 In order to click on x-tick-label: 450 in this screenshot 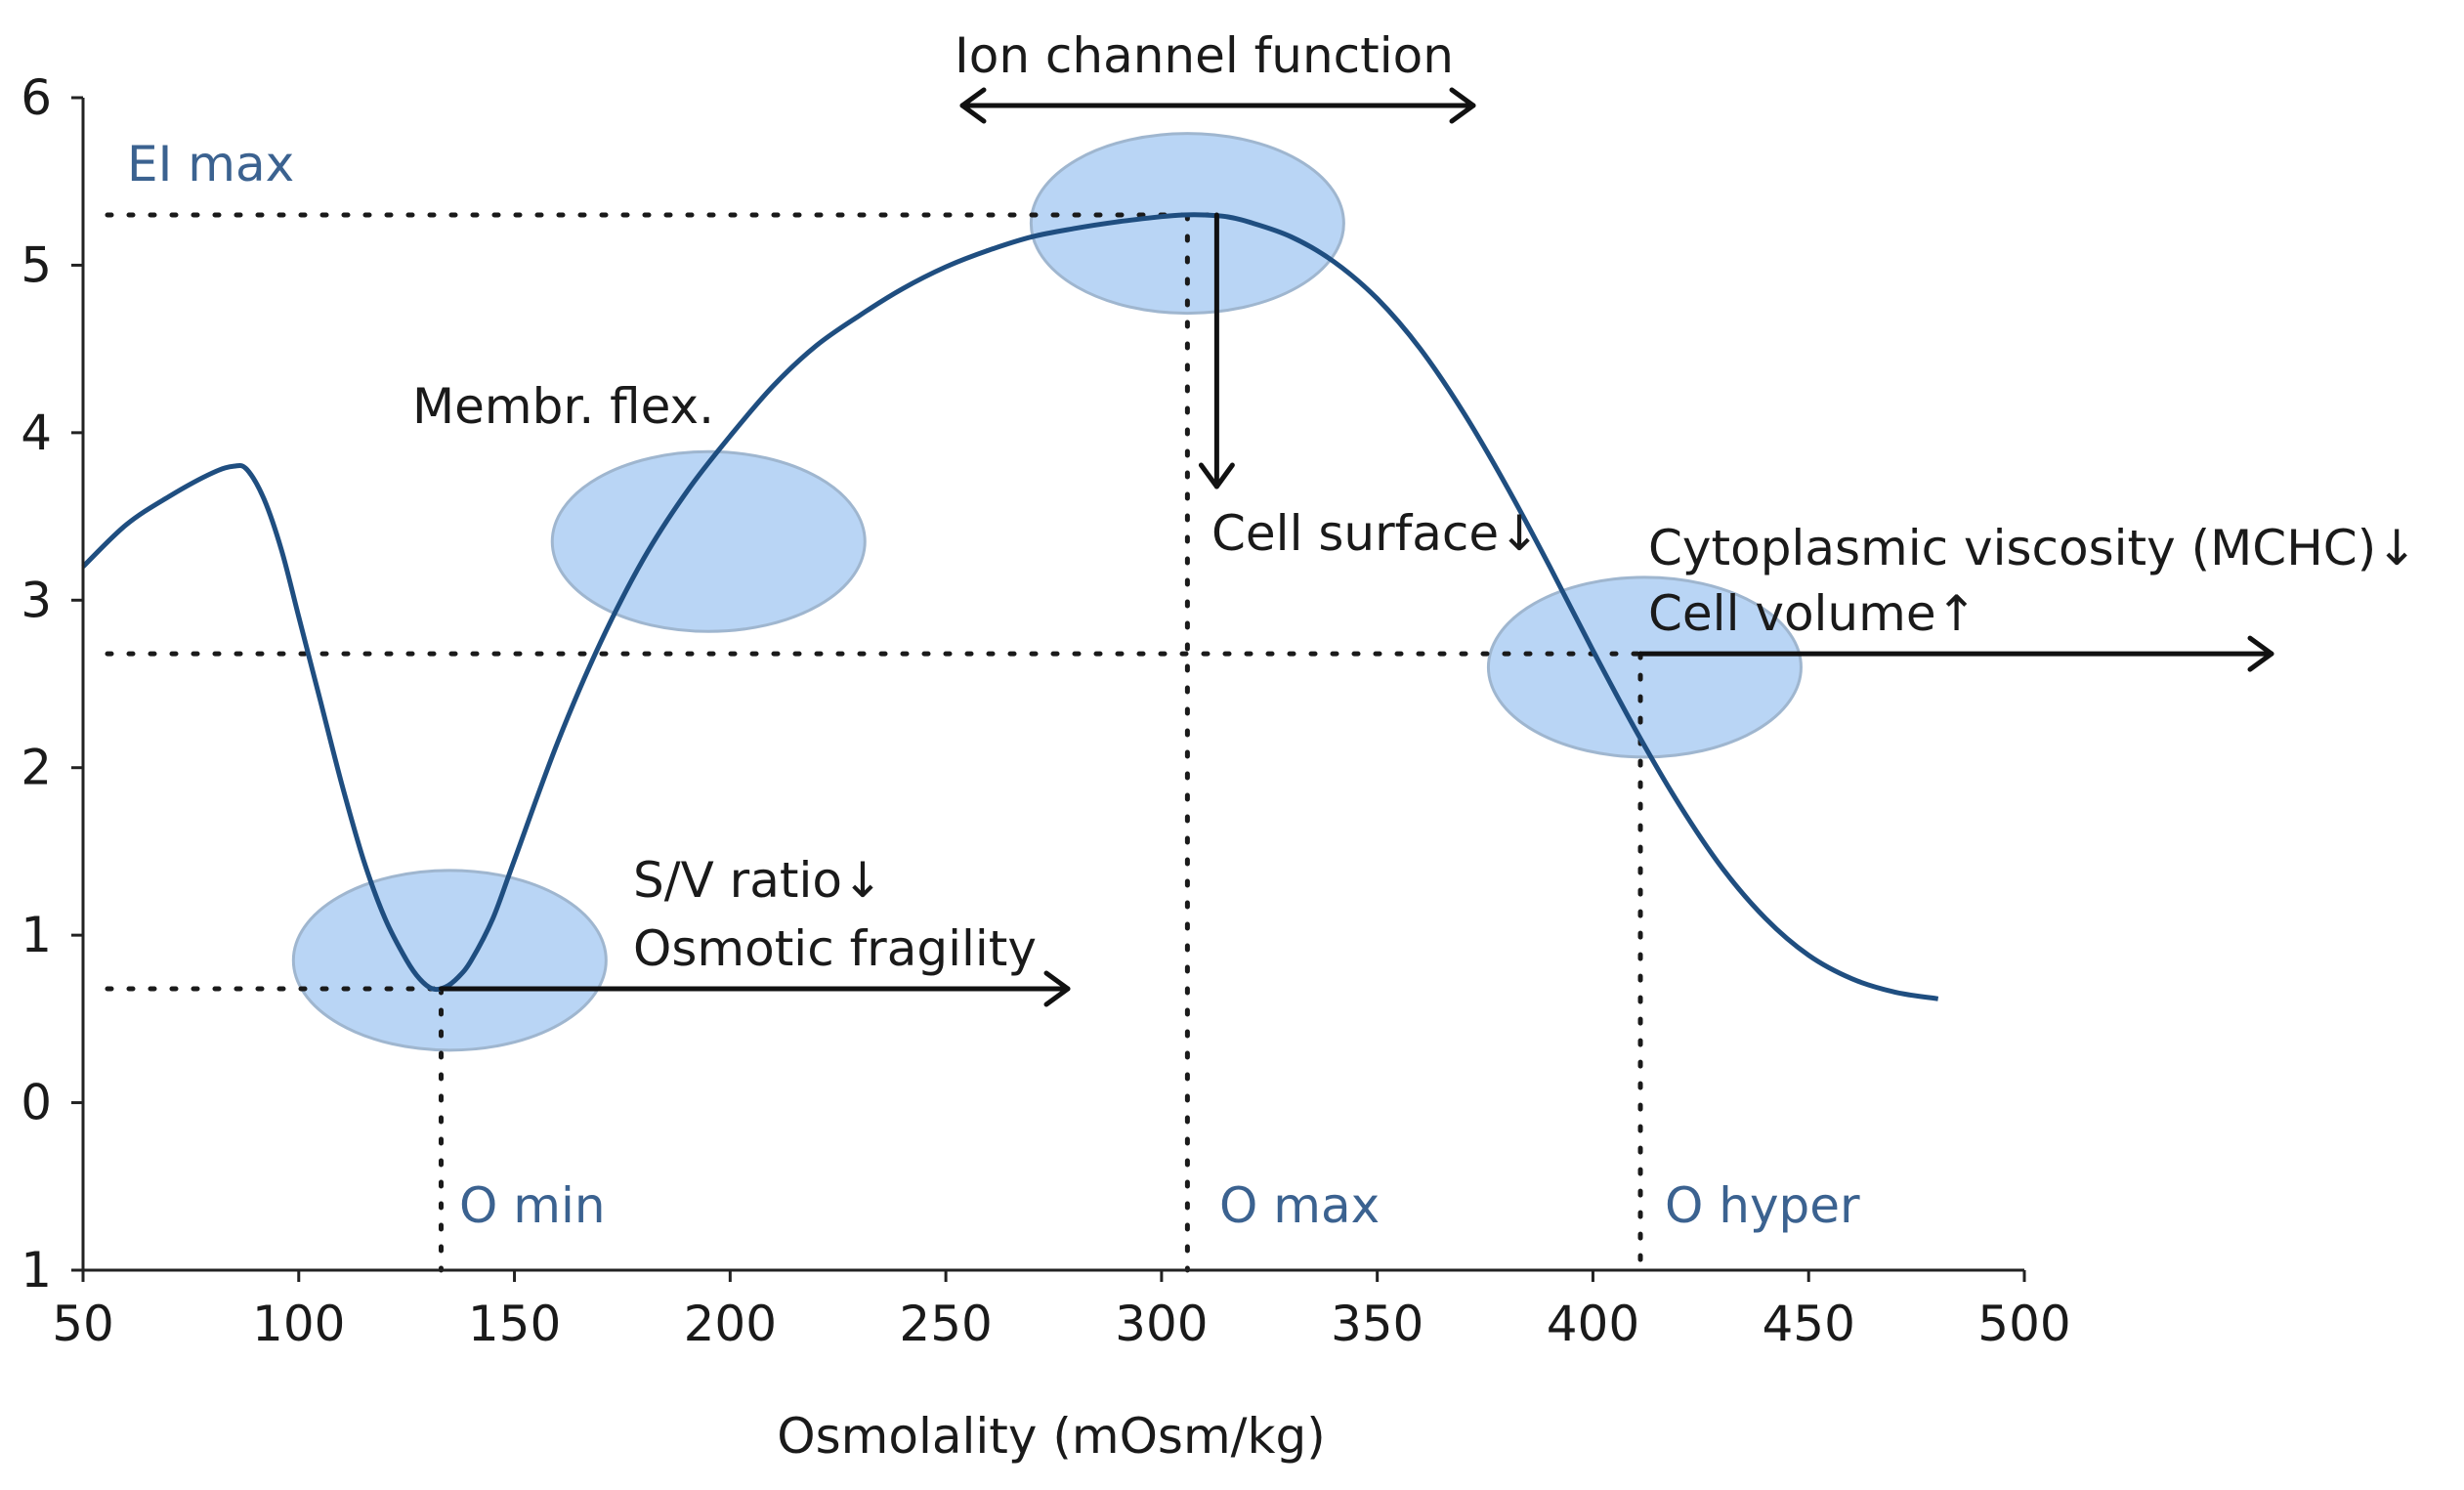, I will do `click(1809, 1324)`.